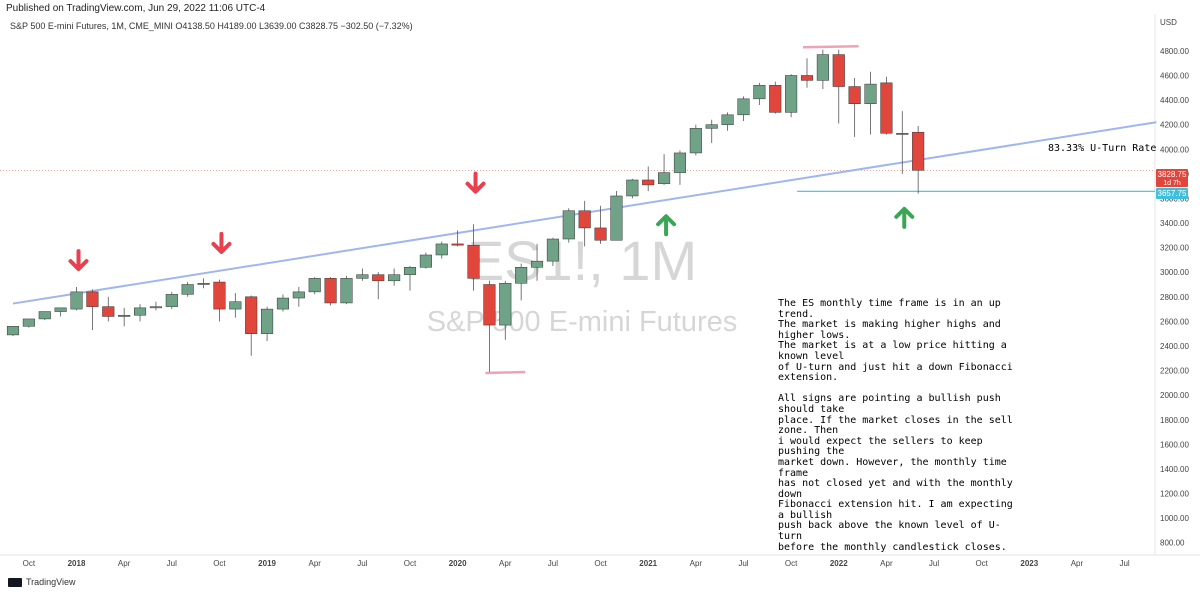  What do you see at coordinates (582, 322) in the screenshot?
I see `watermark-name: S&P 500 E-mini Futures` at bounding box center [582, 322].